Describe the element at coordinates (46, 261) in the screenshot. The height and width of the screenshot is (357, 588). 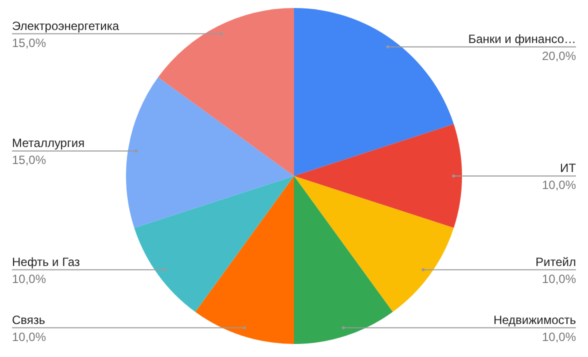
I see `slice-label: Нефть и Газ` at that location.